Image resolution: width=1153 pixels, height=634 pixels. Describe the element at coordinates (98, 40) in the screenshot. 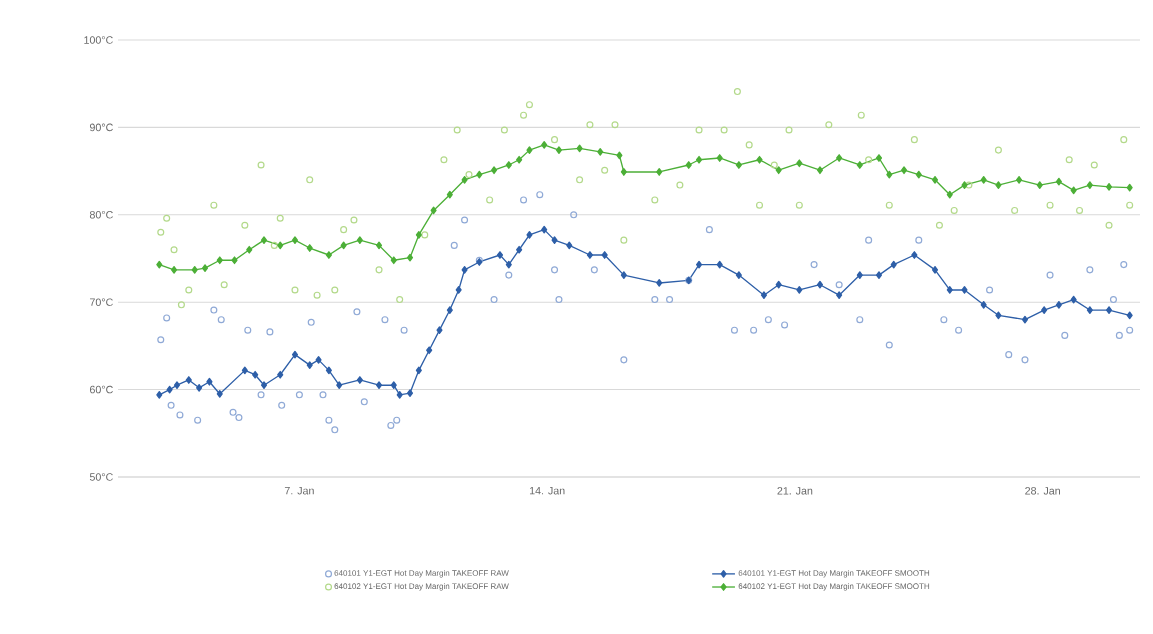

I see `y-tick-label: 100°C` at that location.